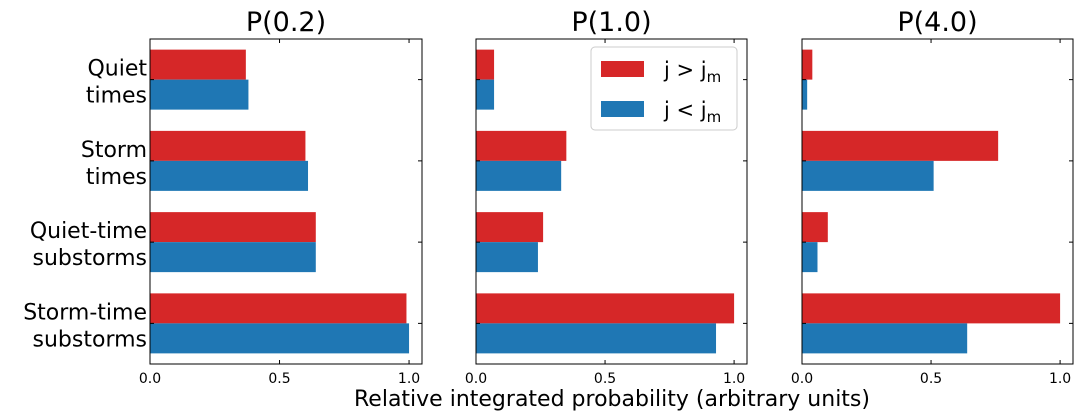 This screenshot has width=1084, height=415. What do you see at coordinates (88, 231) in the screenshot?
I see `category-label: Quiet-time` at bounding box center [88, 231].